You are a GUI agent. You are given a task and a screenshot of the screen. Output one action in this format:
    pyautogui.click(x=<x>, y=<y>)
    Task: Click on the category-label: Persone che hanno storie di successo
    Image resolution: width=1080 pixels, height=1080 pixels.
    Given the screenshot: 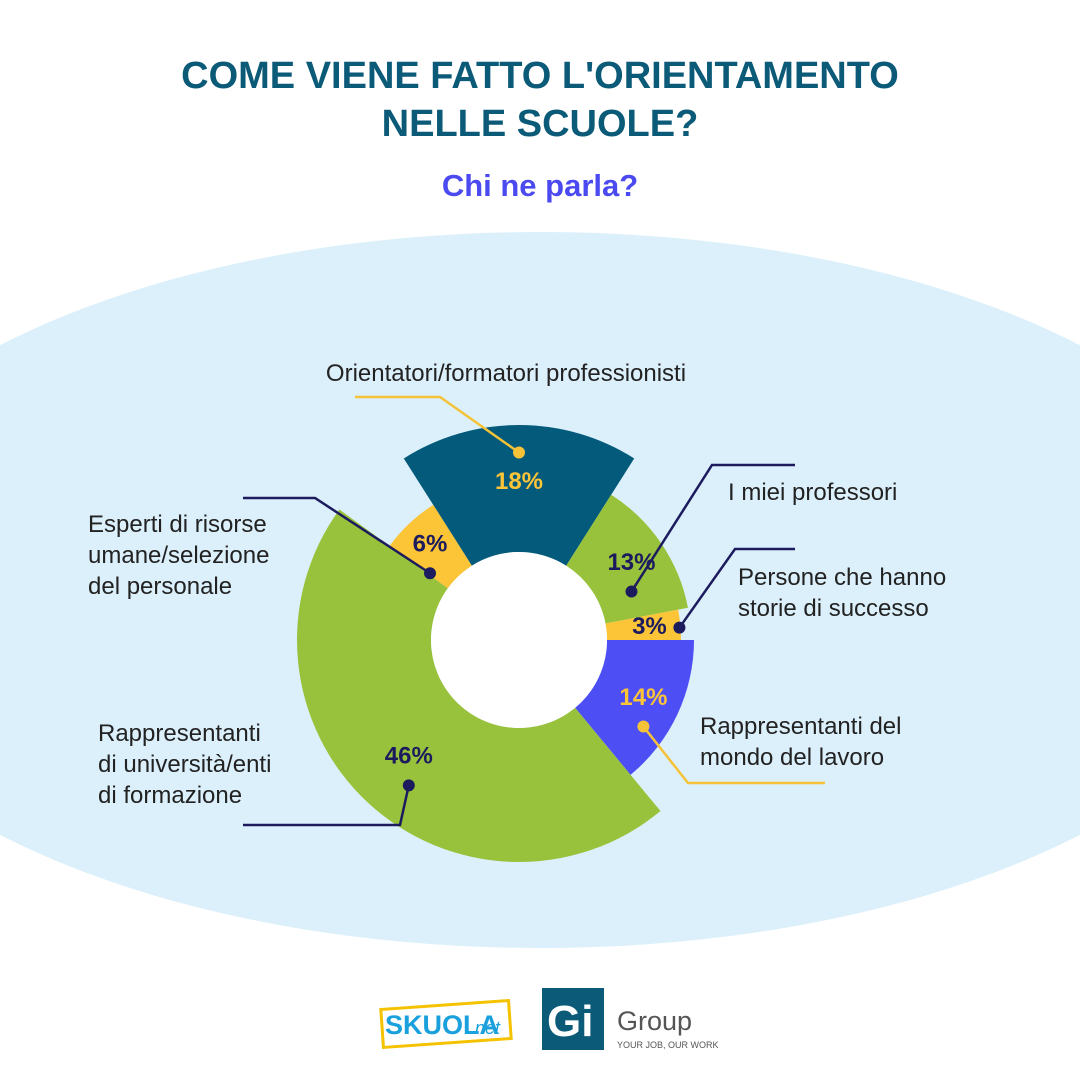 What is the action you would take?
    pyautogui.click(x=842, y=593)
    